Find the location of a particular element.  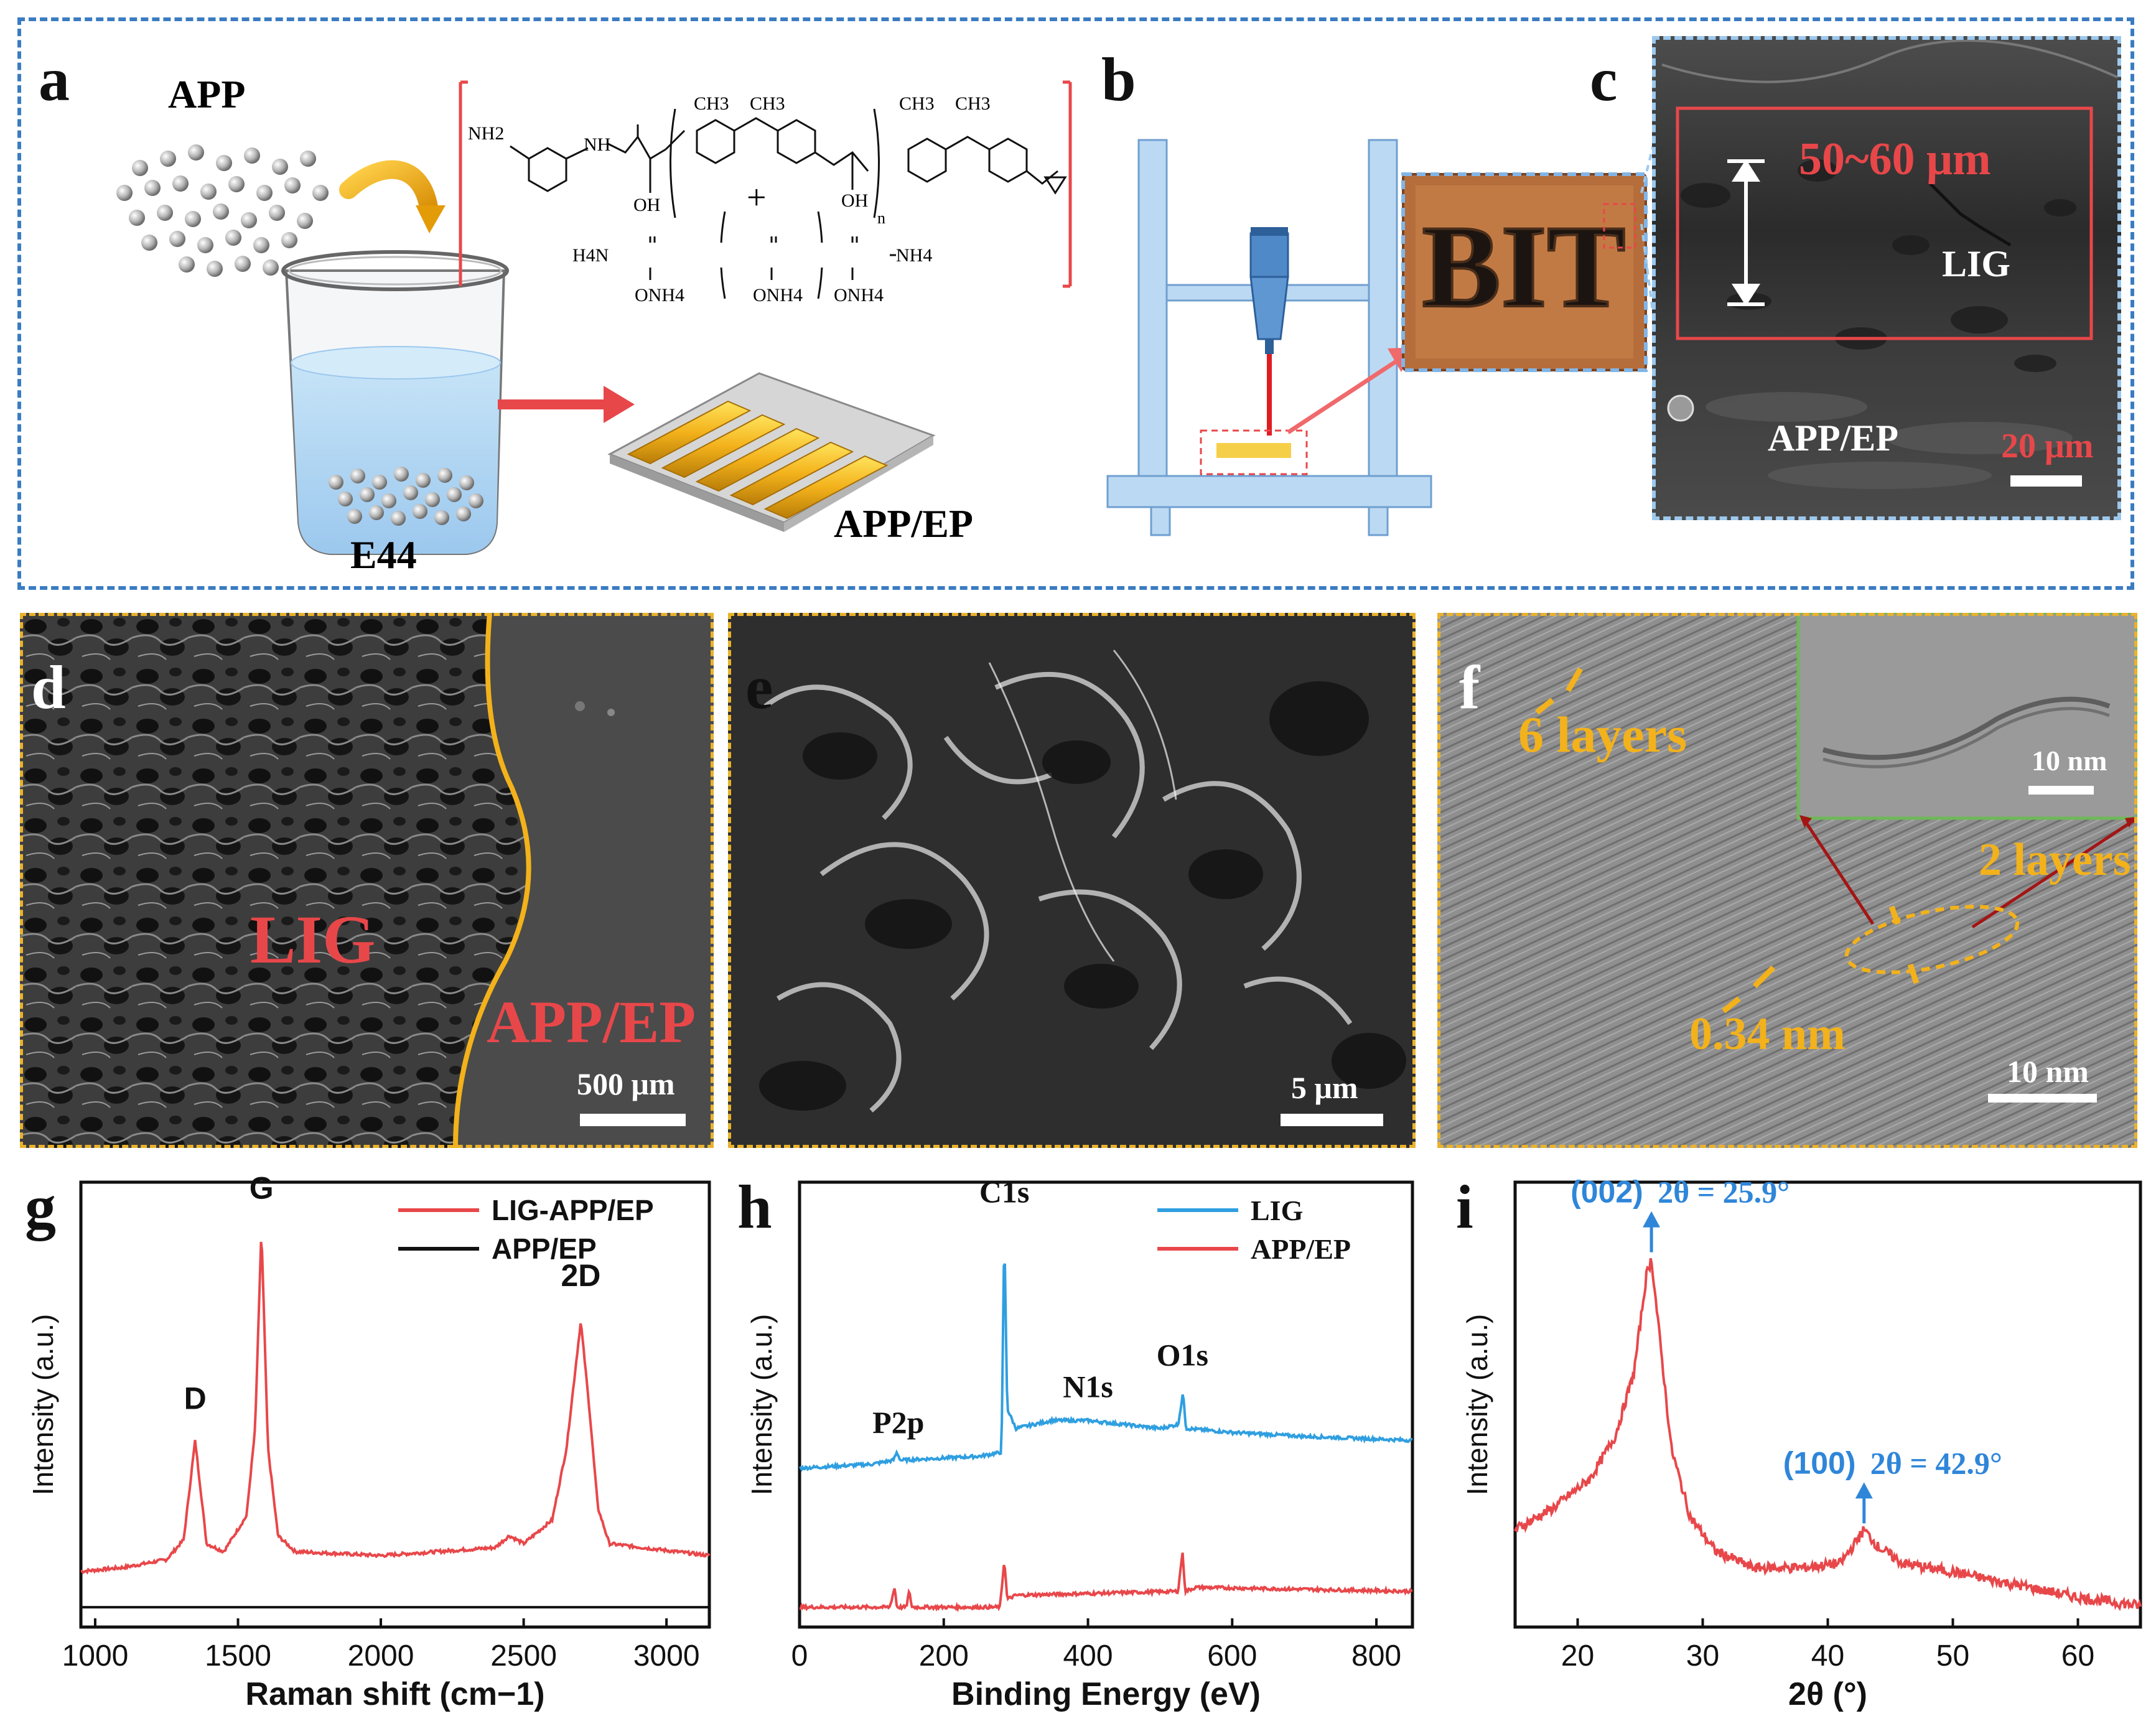

app-ep-label-d: APP/EP is located at coordinates (591, 1022).